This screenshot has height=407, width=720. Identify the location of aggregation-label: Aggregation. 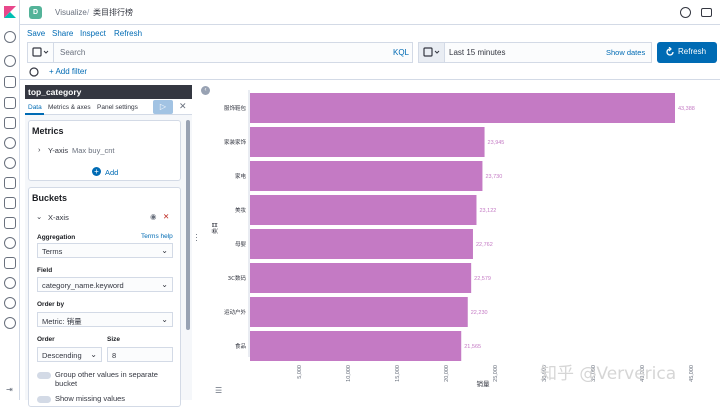
(56, 237).